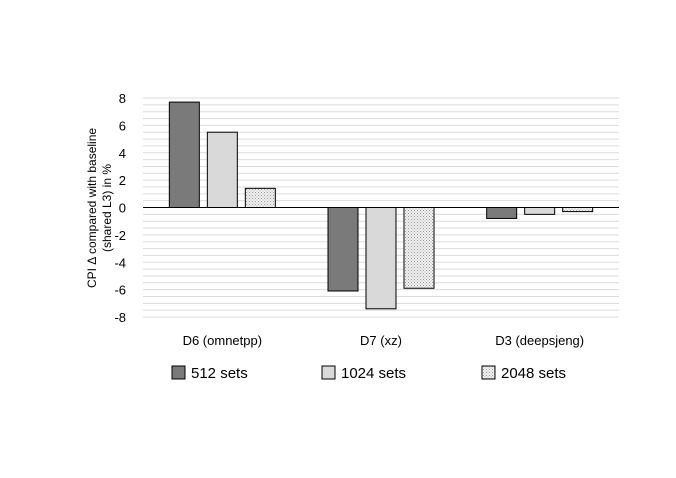 The height and width of the screenshot is (478, 676). Describe the element at coordinates (373, 373) in the screenshot. I see `legend-label: 1024 sets` at that location.